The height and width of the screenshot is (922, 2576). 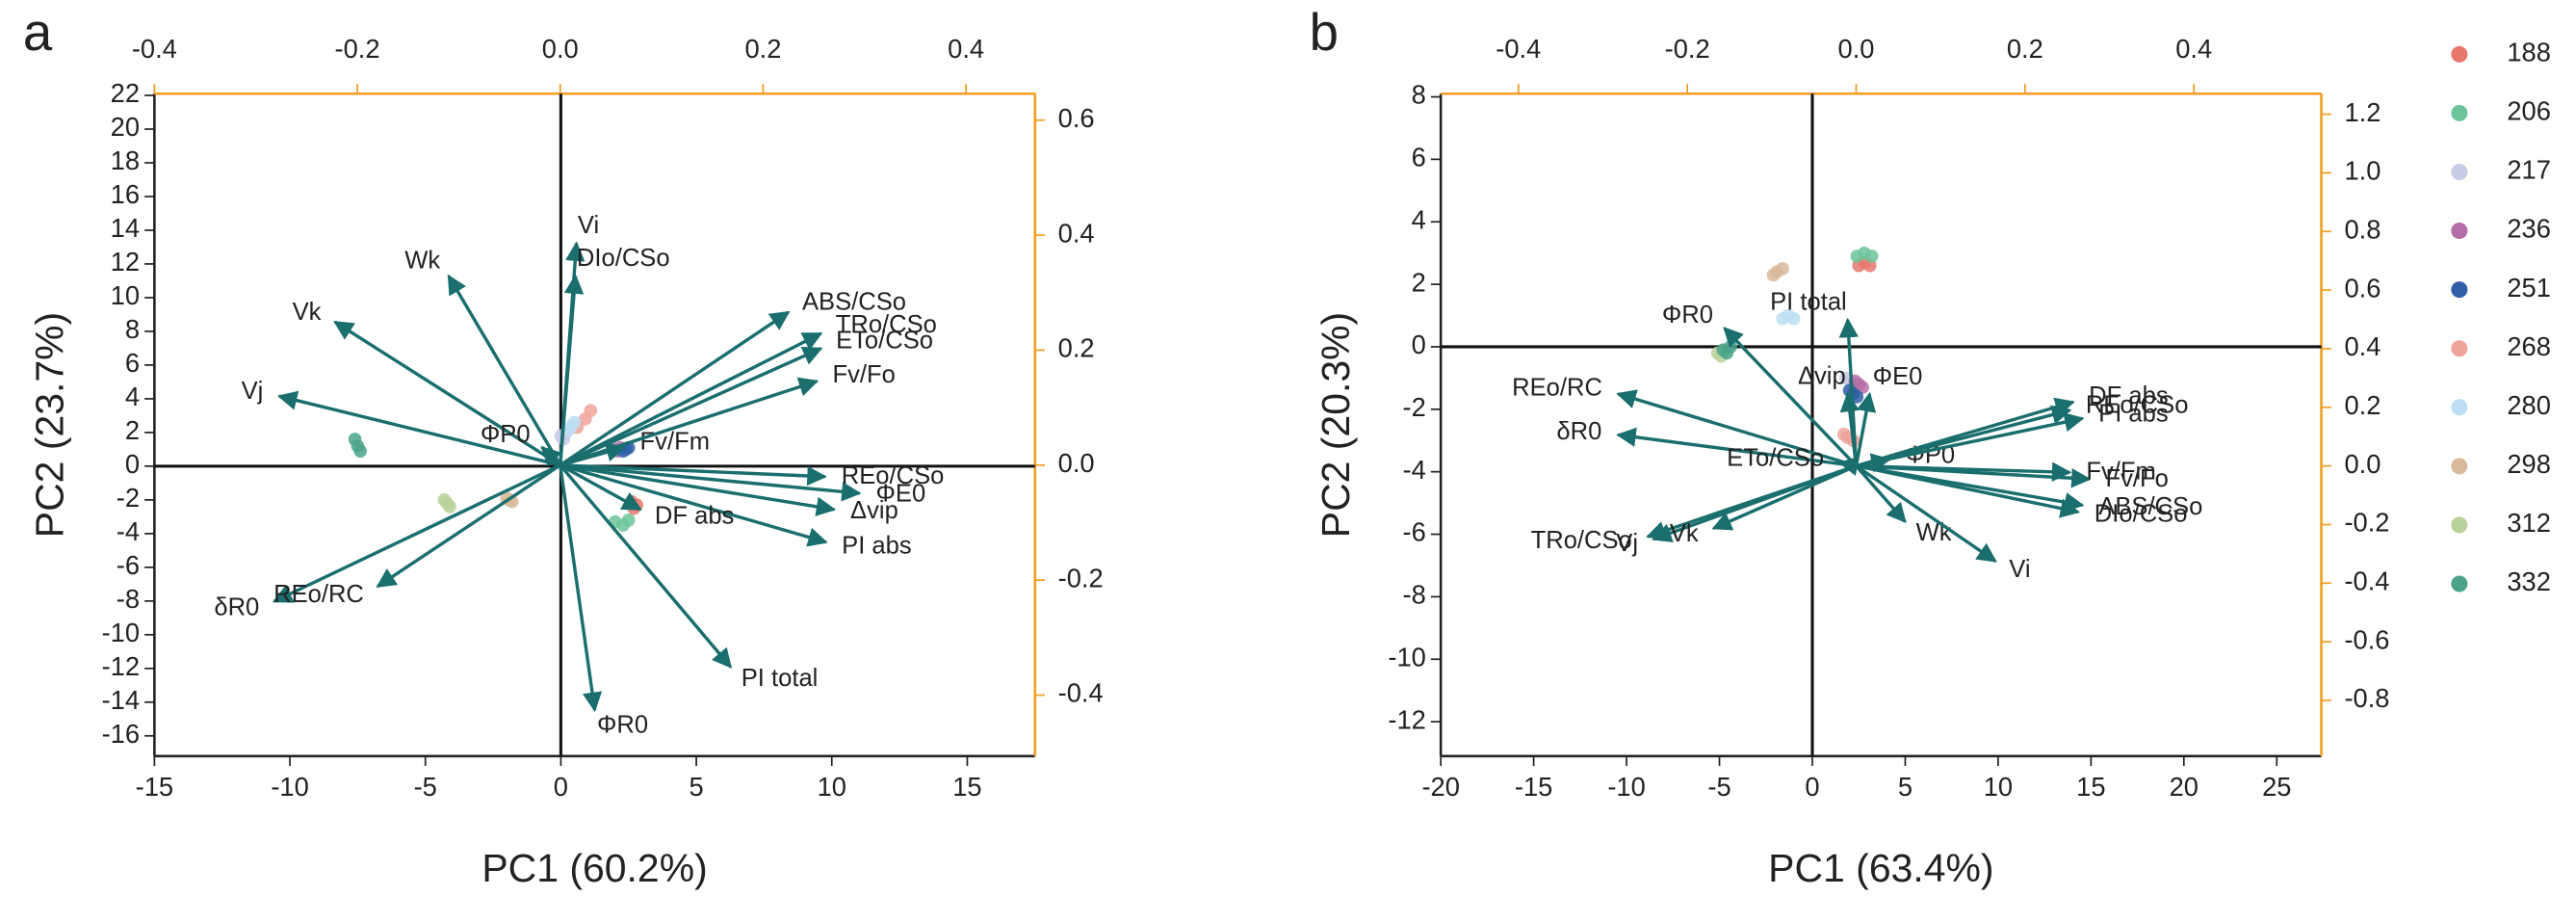 I want to click on y2-tick-label: 0.8, so click(x=2362, y=229).